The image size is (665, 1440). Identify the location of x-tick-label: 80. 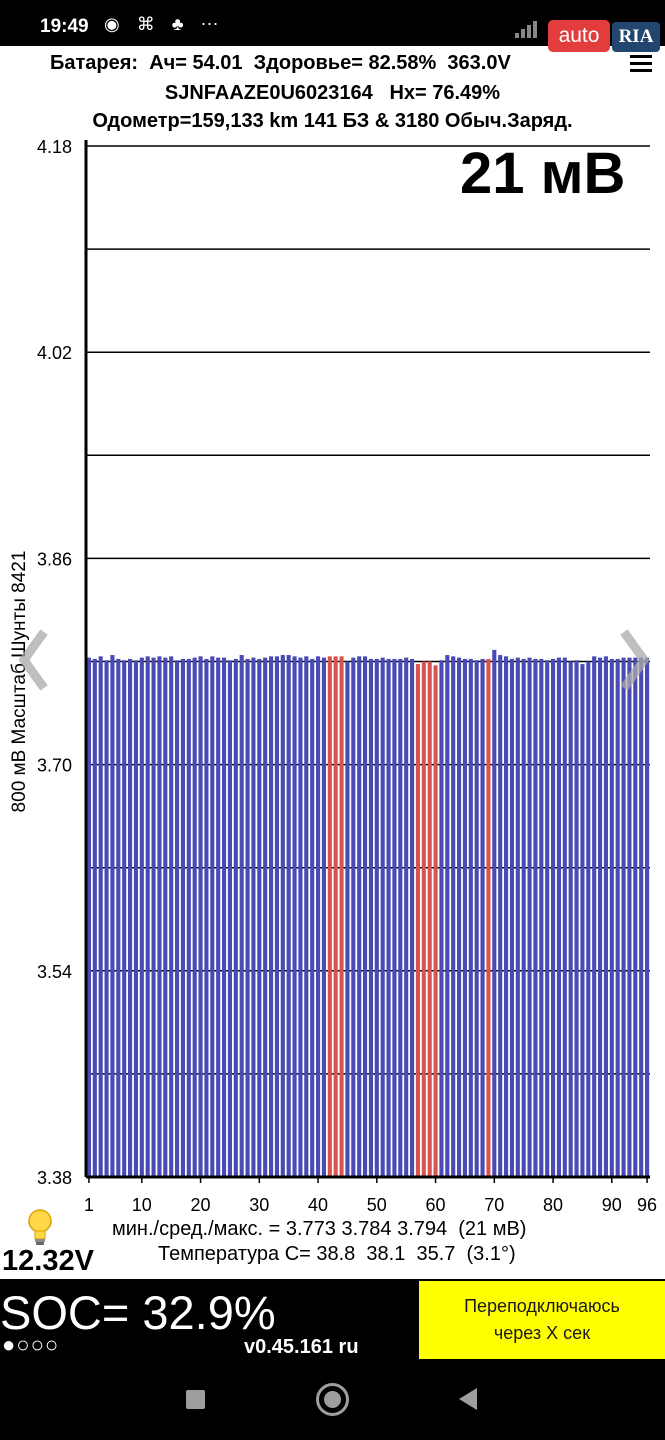
(553, 1205).